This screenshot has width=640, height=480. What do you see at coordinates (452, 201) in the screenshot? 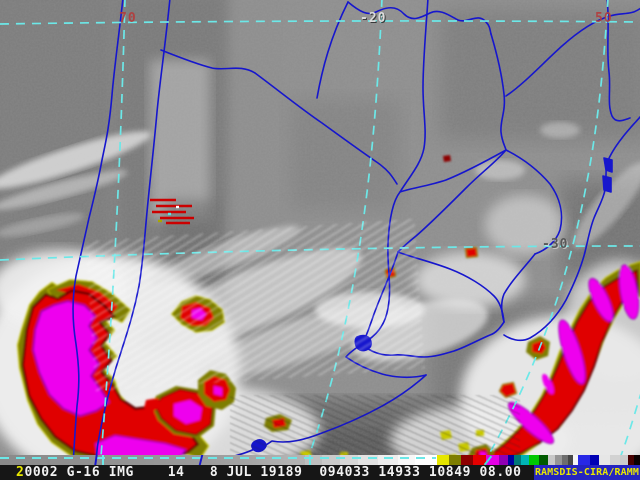
I see `uruguay-river-border` at bounding box center [452, 201].